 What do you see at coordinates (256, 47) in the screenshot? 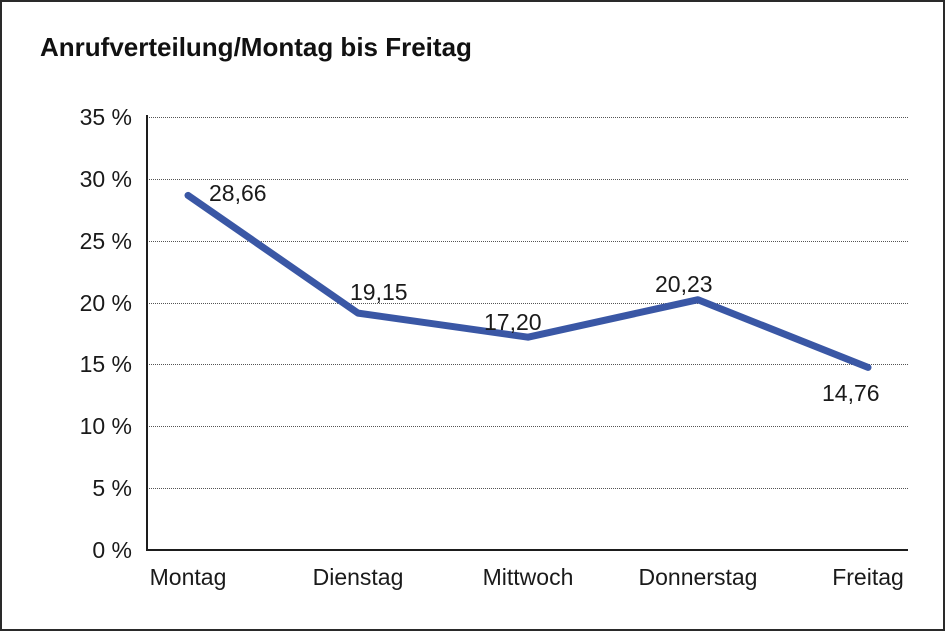
I see `chart-title: Anrufverteilung/Montag bis Freitag` at bounding box center [256, 47].